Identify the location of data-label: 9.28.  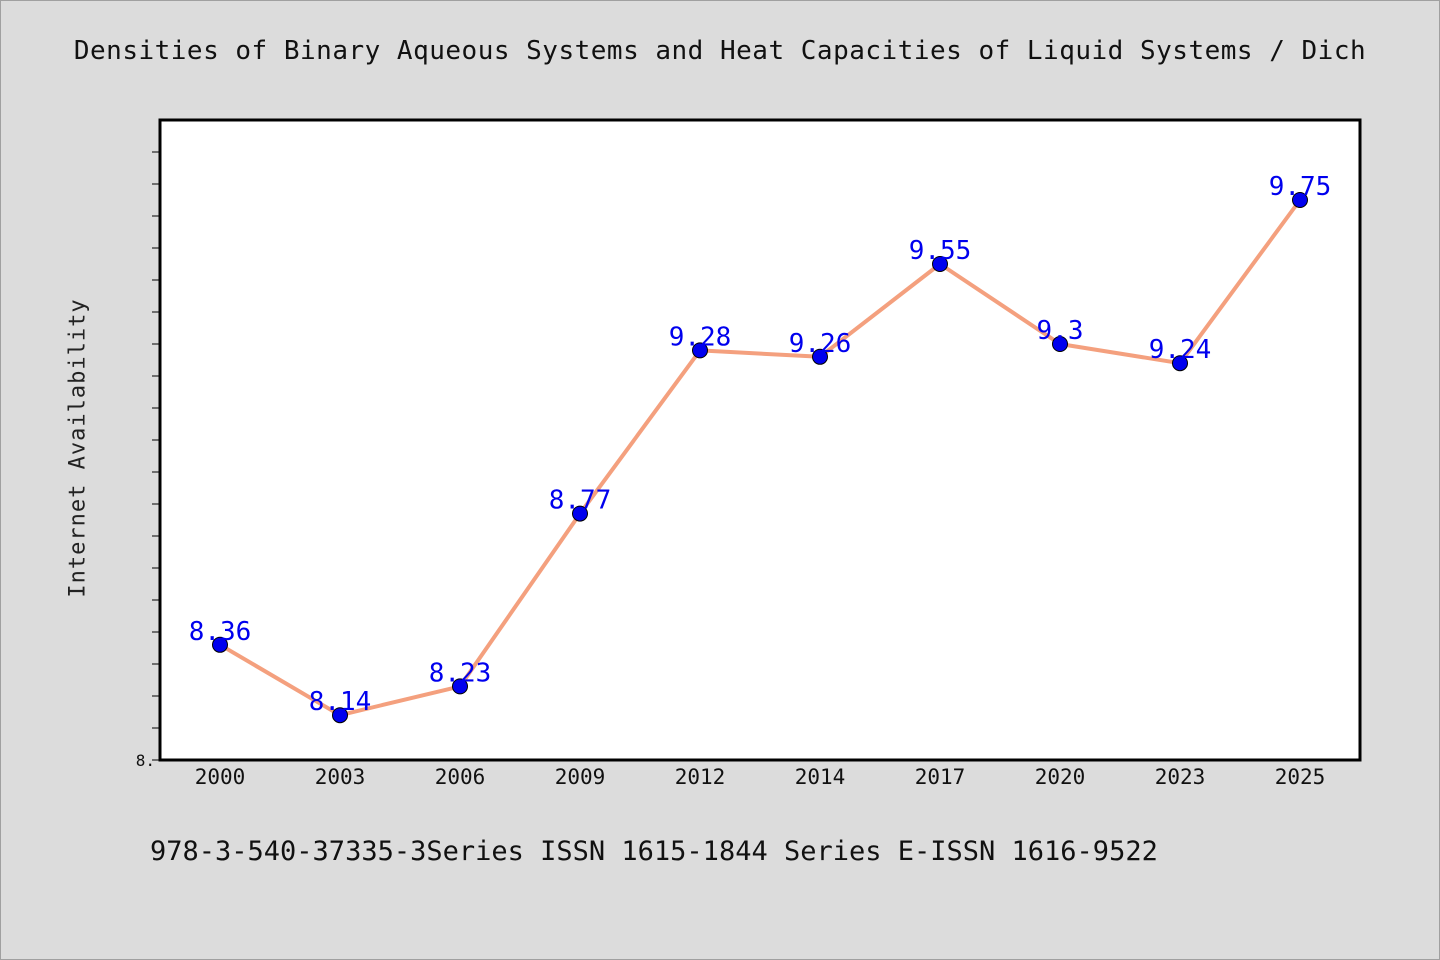
(700, 337).